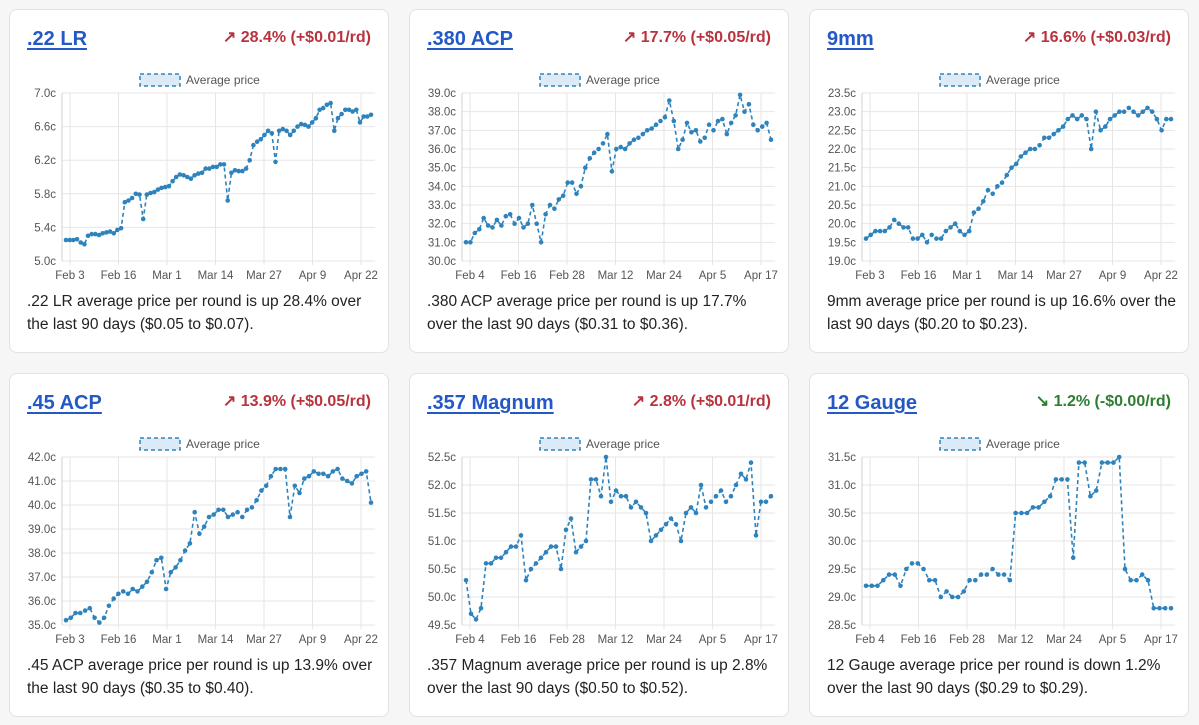 This screenshot has height=725, width=1199. Describe the element at coordinates (442, 169) in the screenshot. I see `y-tick-label: 35.0c` at that location.